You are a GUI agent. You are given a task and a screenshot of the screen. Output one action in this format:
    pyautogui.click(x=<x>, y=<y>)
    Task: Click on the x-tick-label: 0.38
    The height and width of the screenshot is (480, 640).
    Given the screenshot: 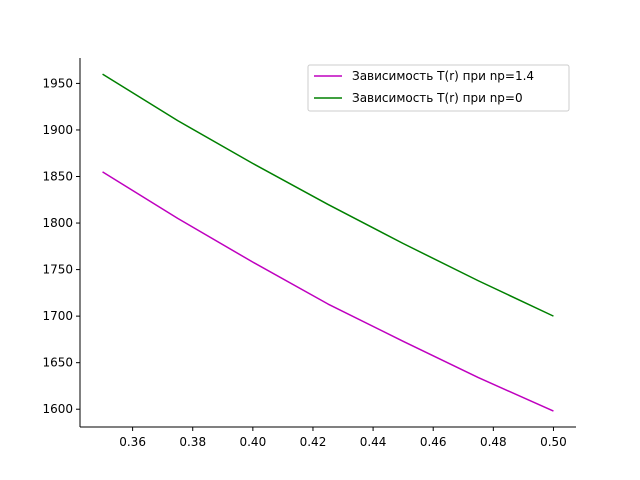 What is the action you would take?
    pyautogui.click(x=192, y=442)
    